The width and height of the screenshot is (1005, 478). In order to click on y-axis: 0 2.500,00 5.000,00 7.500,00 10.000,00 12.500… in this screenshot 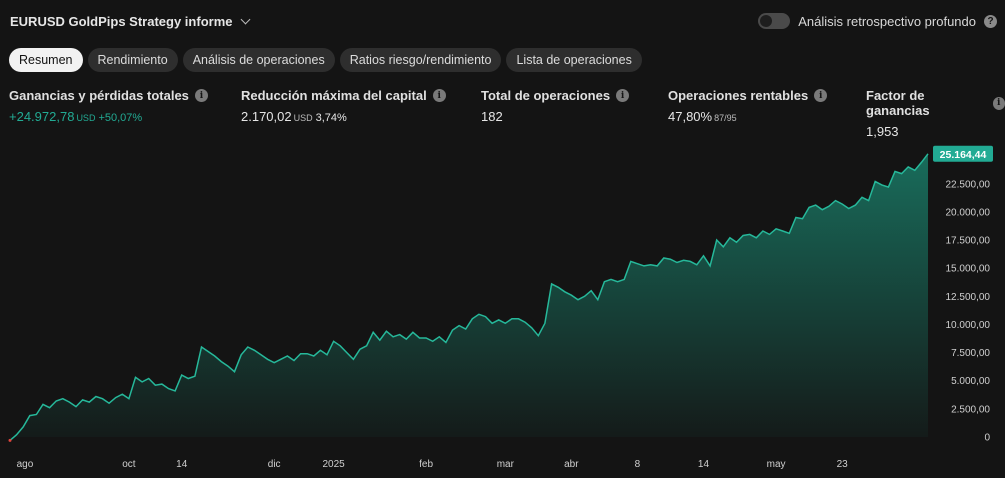, I will do `click(968, 311)`.